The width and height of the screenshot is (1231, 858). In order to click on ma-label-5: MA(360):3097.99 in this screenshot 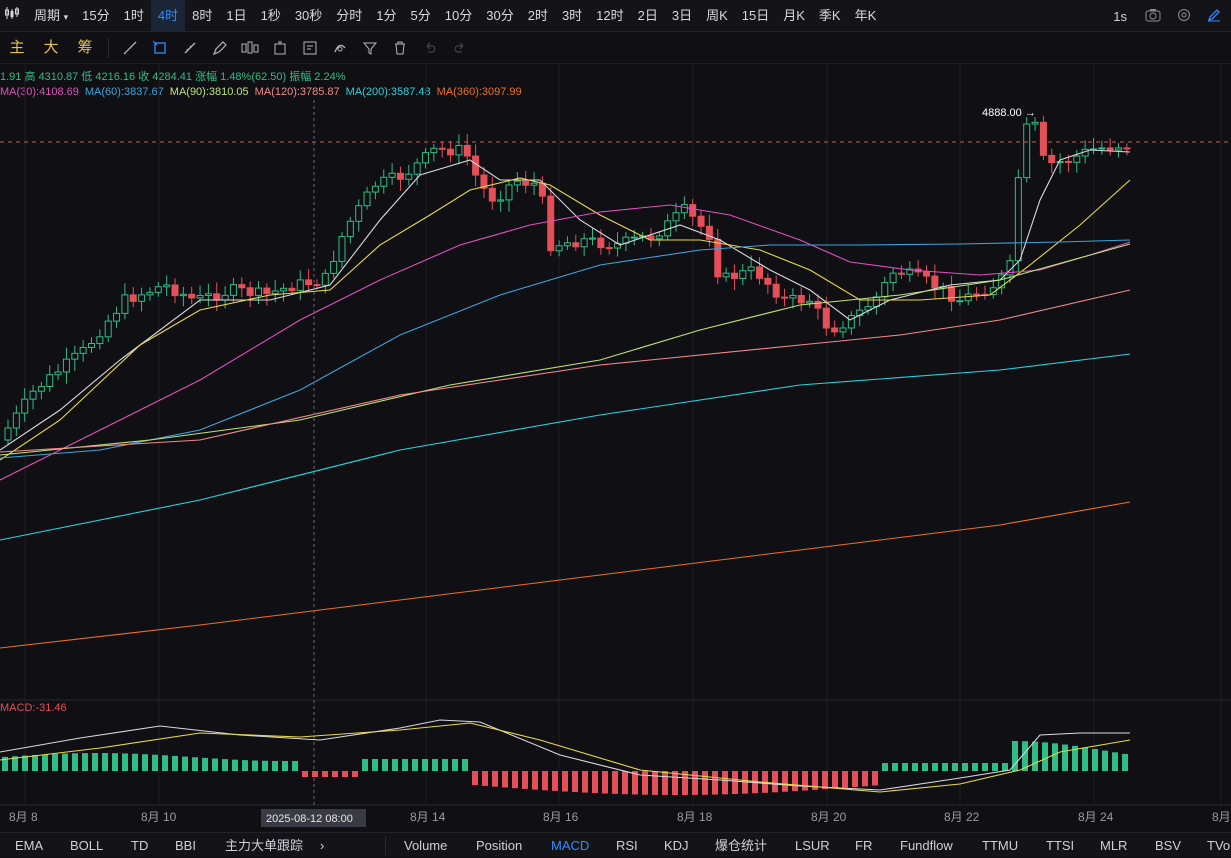, I will do `click(479, 92)`.